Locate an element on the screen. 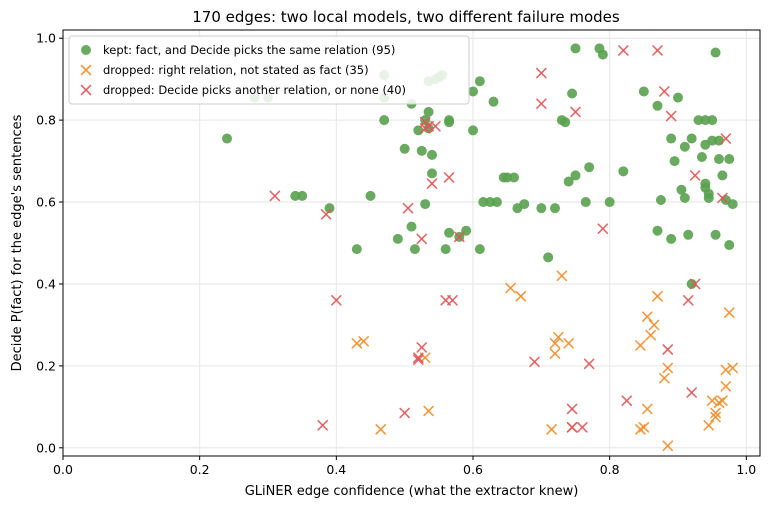 This screenshot has width=769, height=508. y-tick-label: 1.0 is located at coordinates (46, 38).